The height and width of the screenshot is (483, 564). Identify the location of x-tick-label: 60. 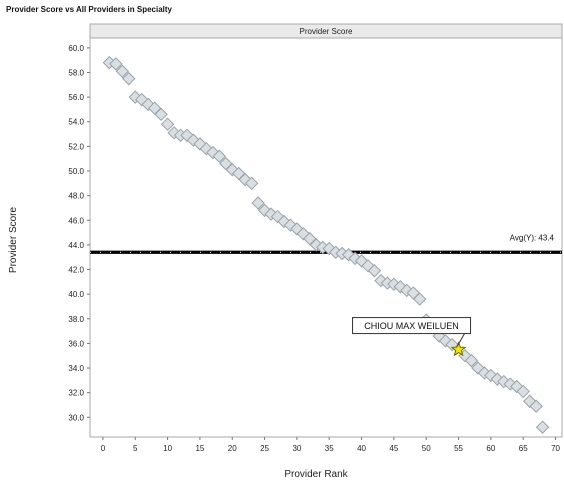
(490, 448).